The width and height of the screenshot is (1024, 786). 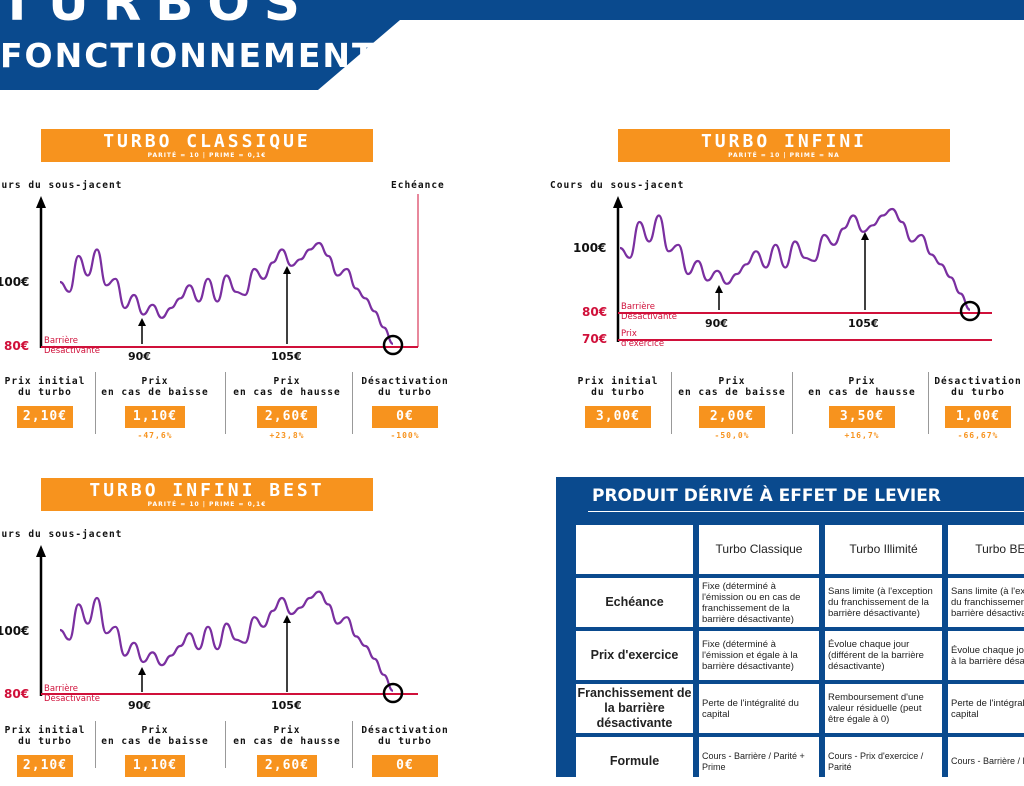 What do you see at coordinates (986, 761) in the screenshot?
I see `table-cell: Cours - Barrière / Parité` at bounding box center [986, 761].